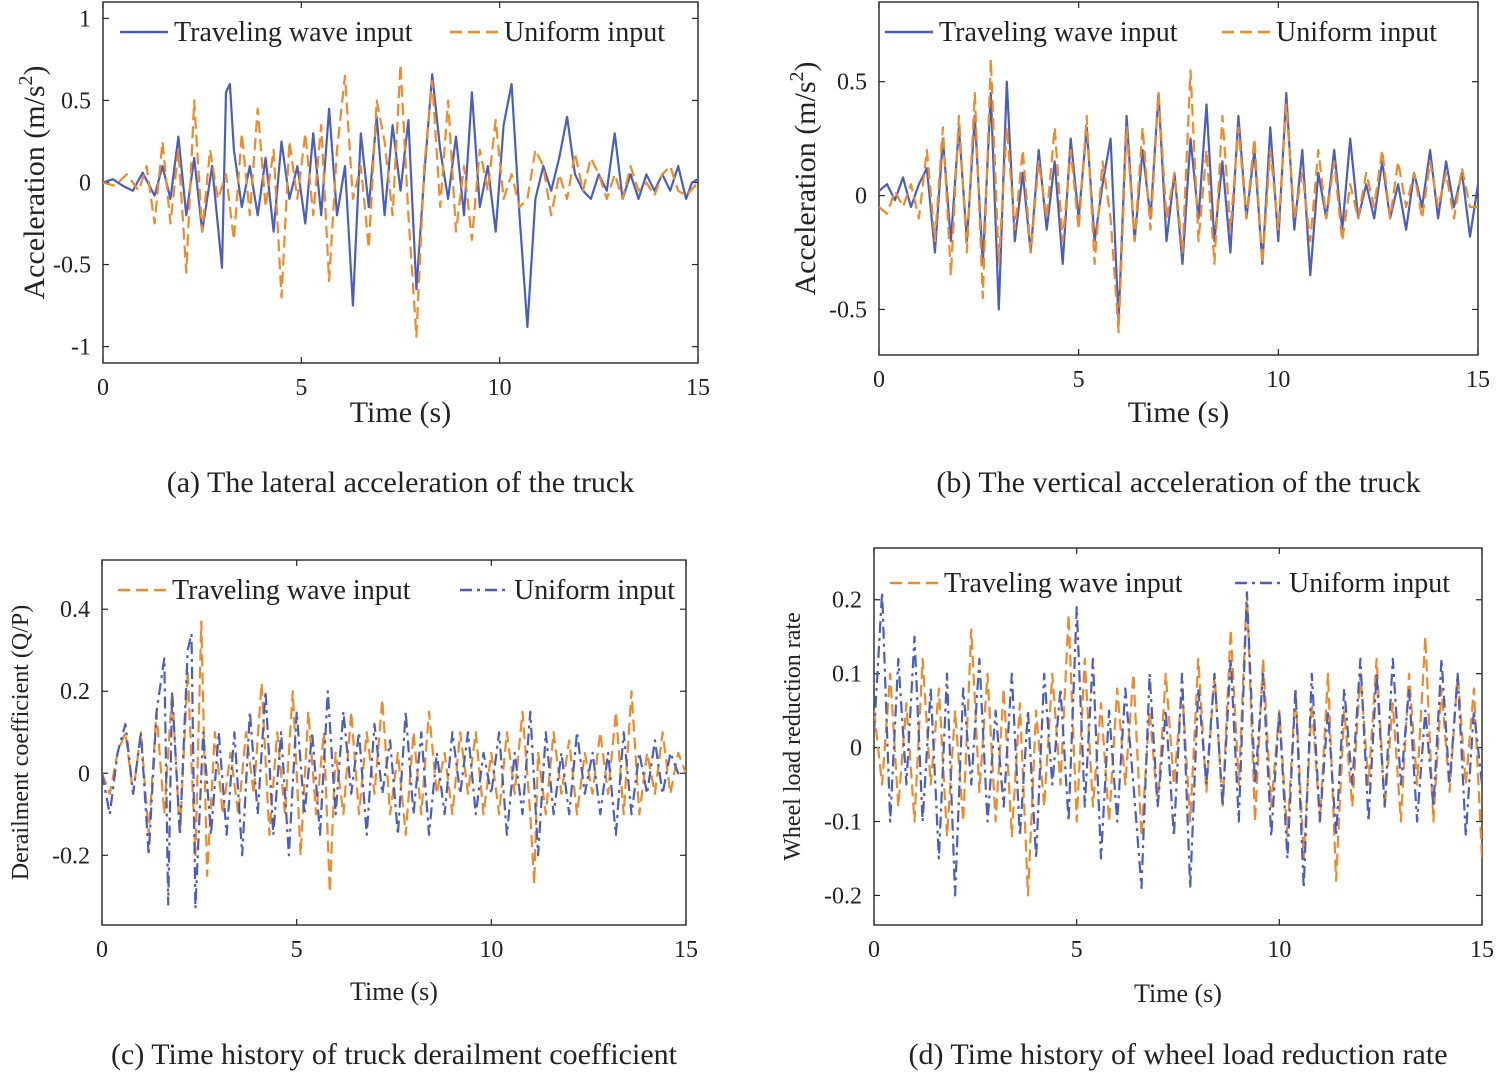  I want to click on y-tick-label: 0.1, so click(847, 675).